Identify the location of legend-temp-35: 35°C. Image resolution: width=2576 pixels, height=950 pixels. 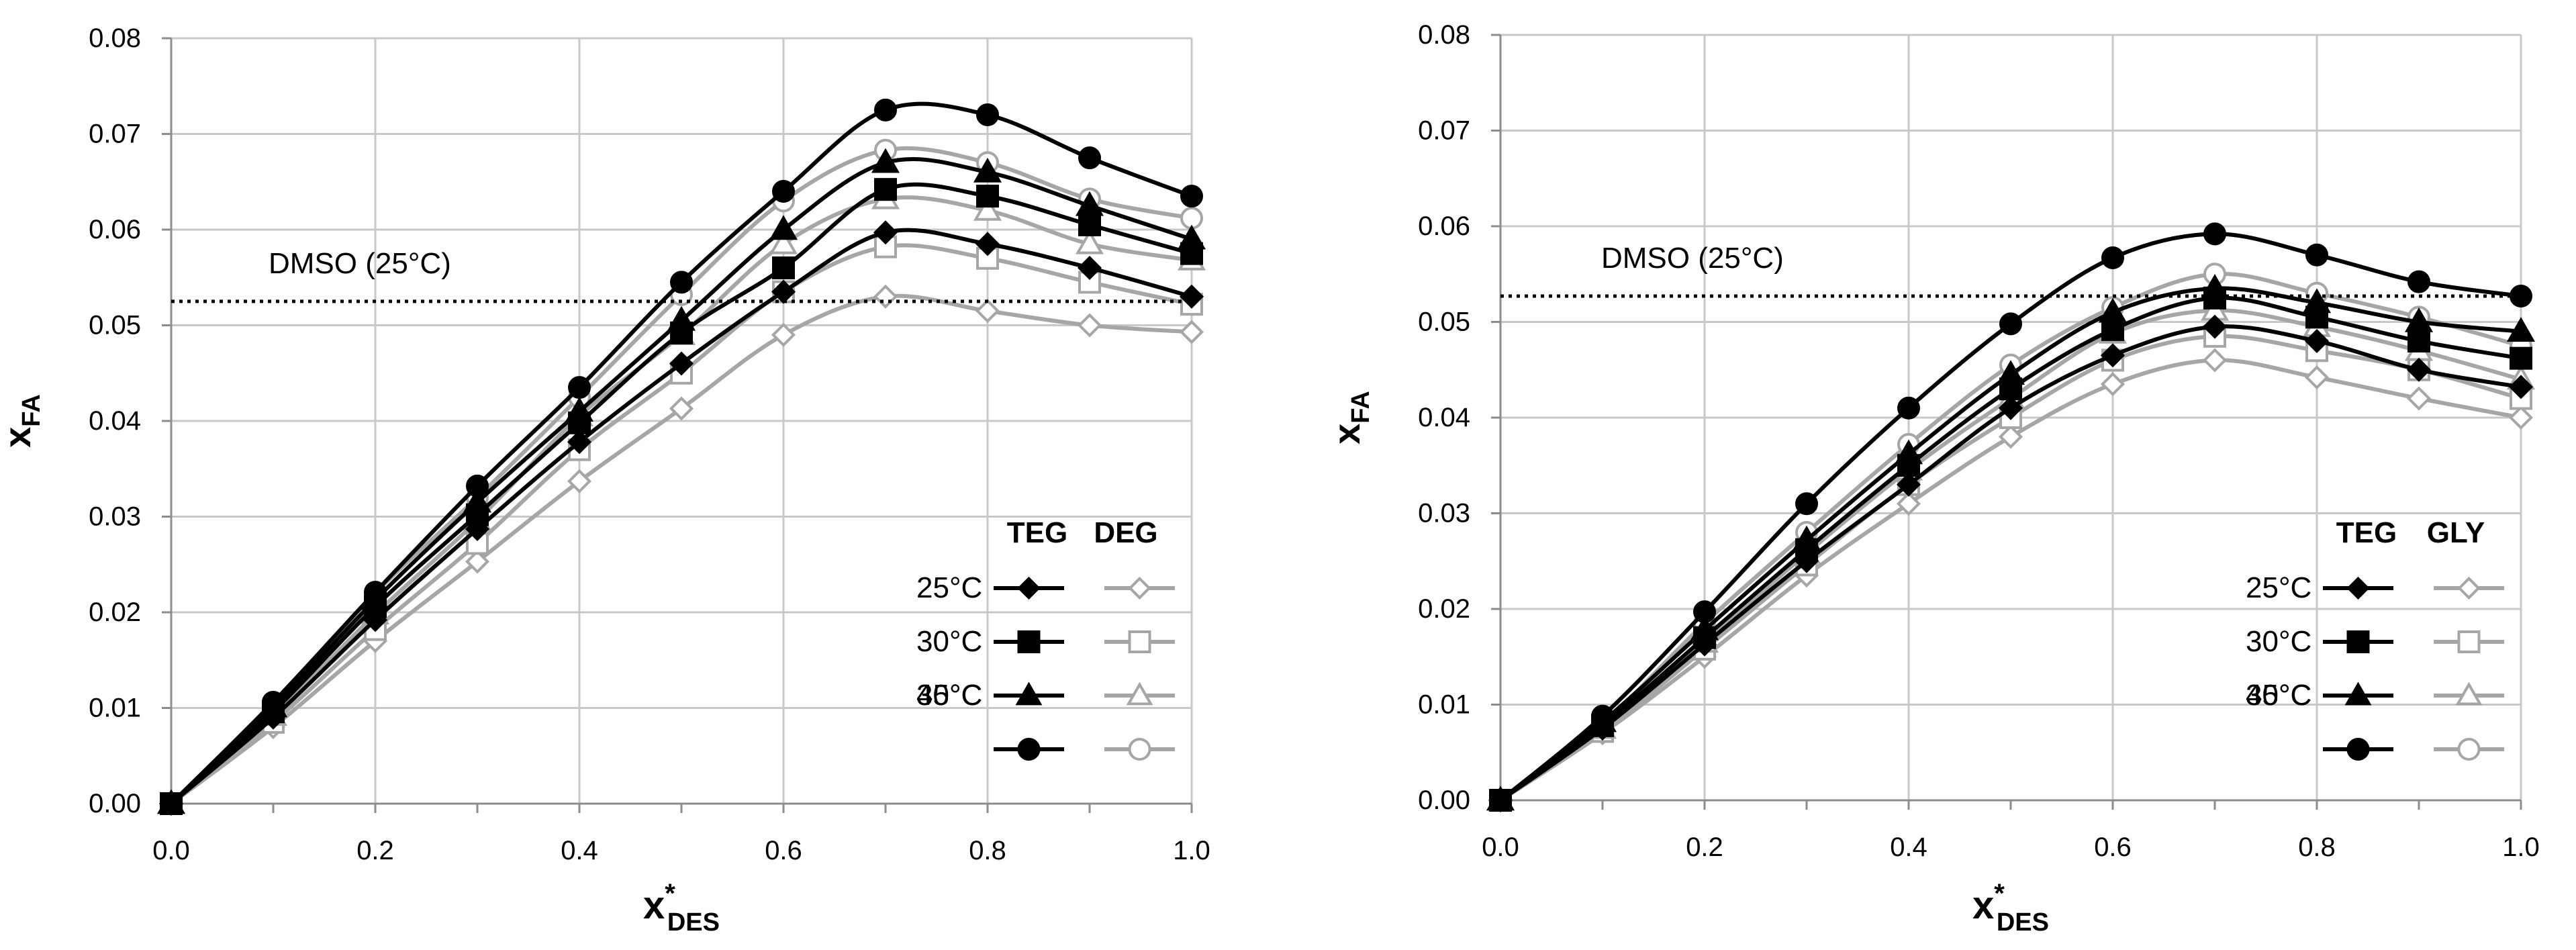
(2278, 695).